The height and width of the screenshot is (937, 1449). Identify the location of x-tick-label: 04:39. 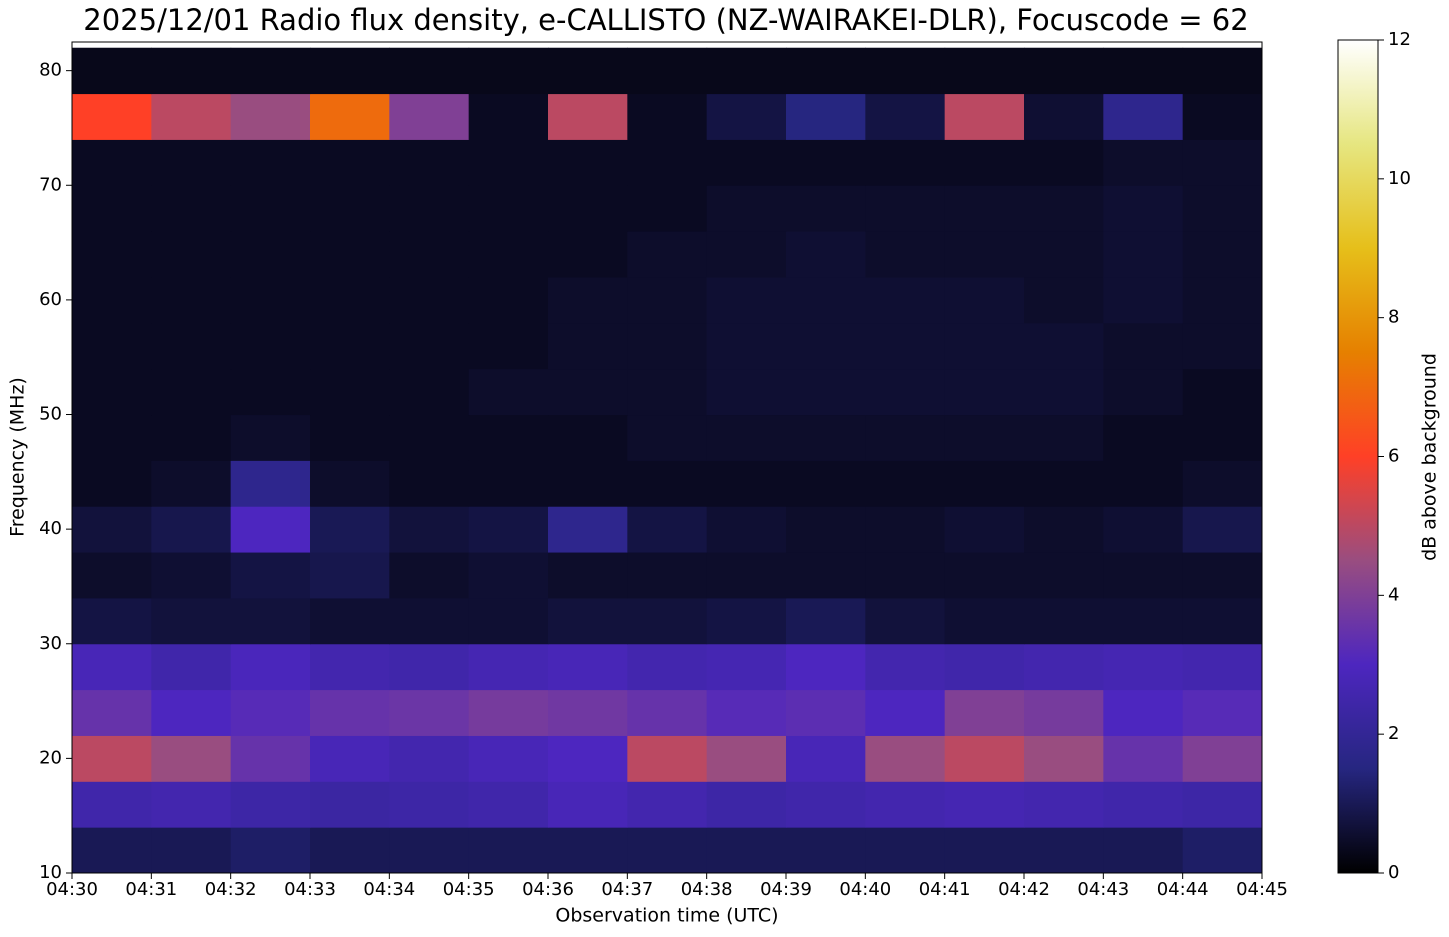
(786, 889).